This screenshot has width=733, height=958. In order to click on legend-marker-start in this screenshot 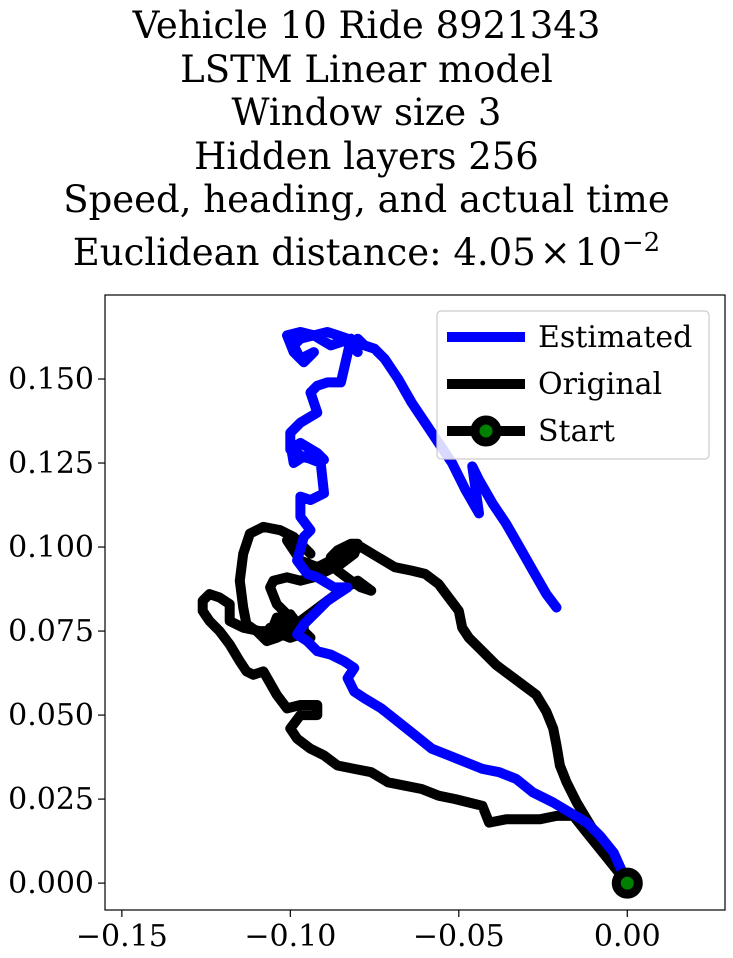, I will do `click(486, 431)`.